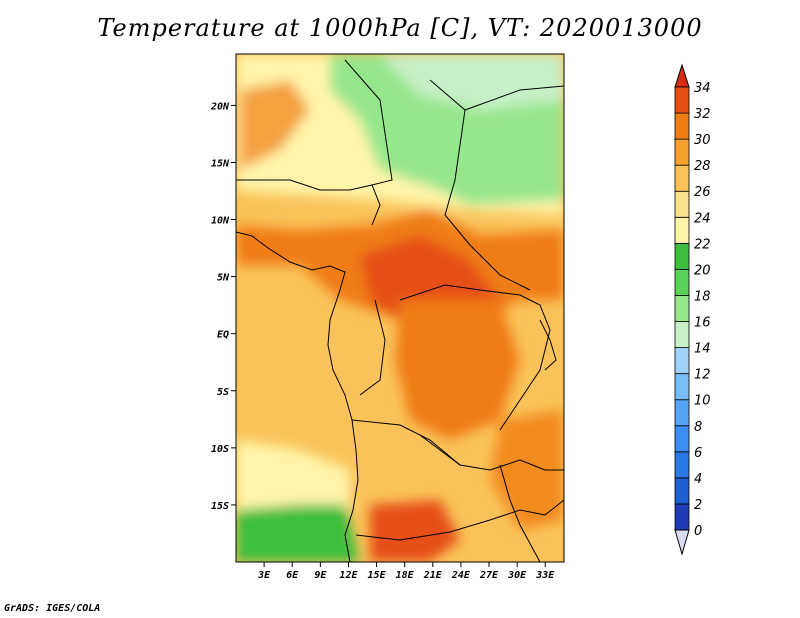 This screenshot has height=618, width=800. What do you see at coordinates (702, 218) in the screenshot?
I see `colorbar-label: 24` at bounding box center [702, 218].